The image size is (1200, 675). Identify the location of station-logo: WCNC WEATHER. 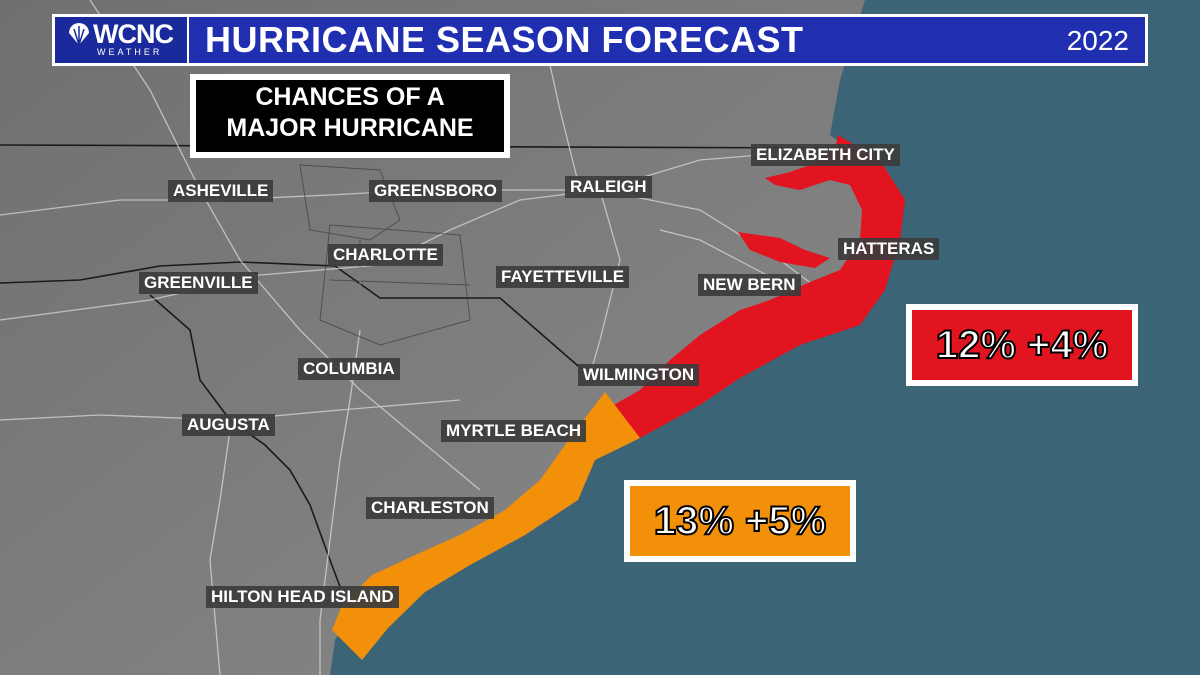
(122, 40).